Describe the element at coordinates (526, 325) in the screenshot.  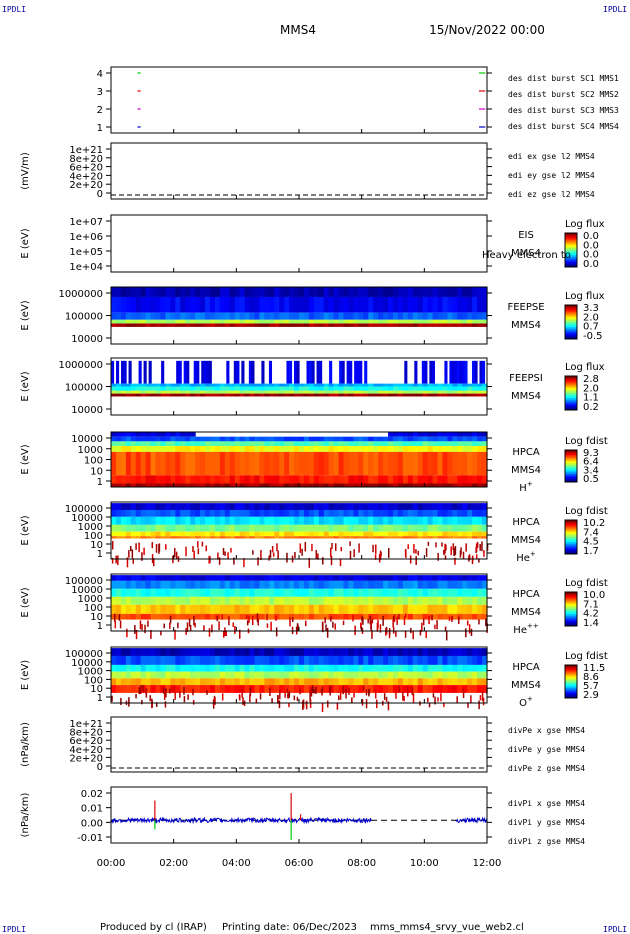
I see `panel-3-instrument-label: MMS4` at that location.